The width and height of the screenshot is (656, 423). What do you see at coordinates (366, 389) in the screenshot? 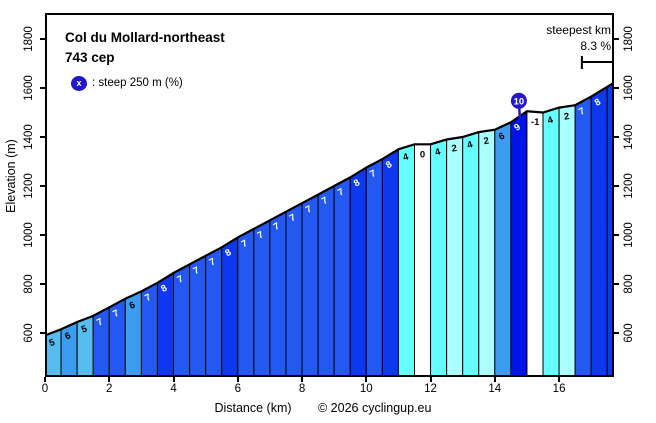
I see `x-tick-label: 10` at bounding box center [366, 389].